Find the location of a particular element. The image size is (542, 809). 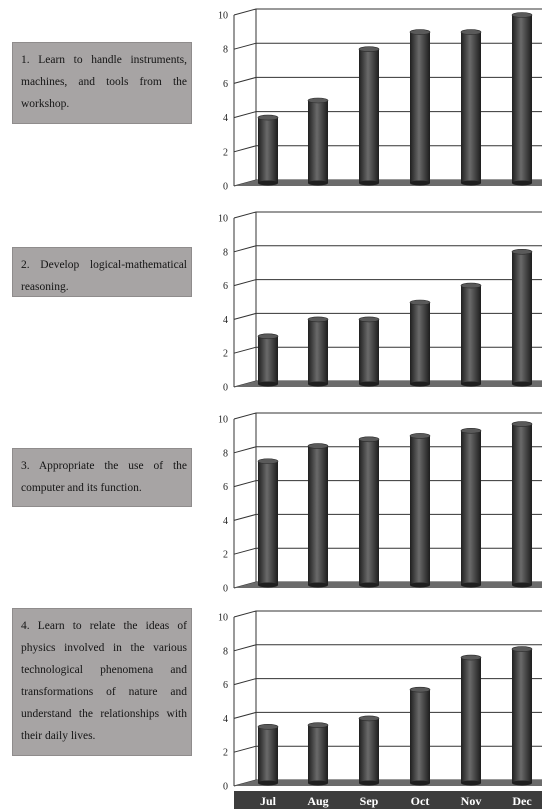

bar-aug is located at coordinates (318, 515).